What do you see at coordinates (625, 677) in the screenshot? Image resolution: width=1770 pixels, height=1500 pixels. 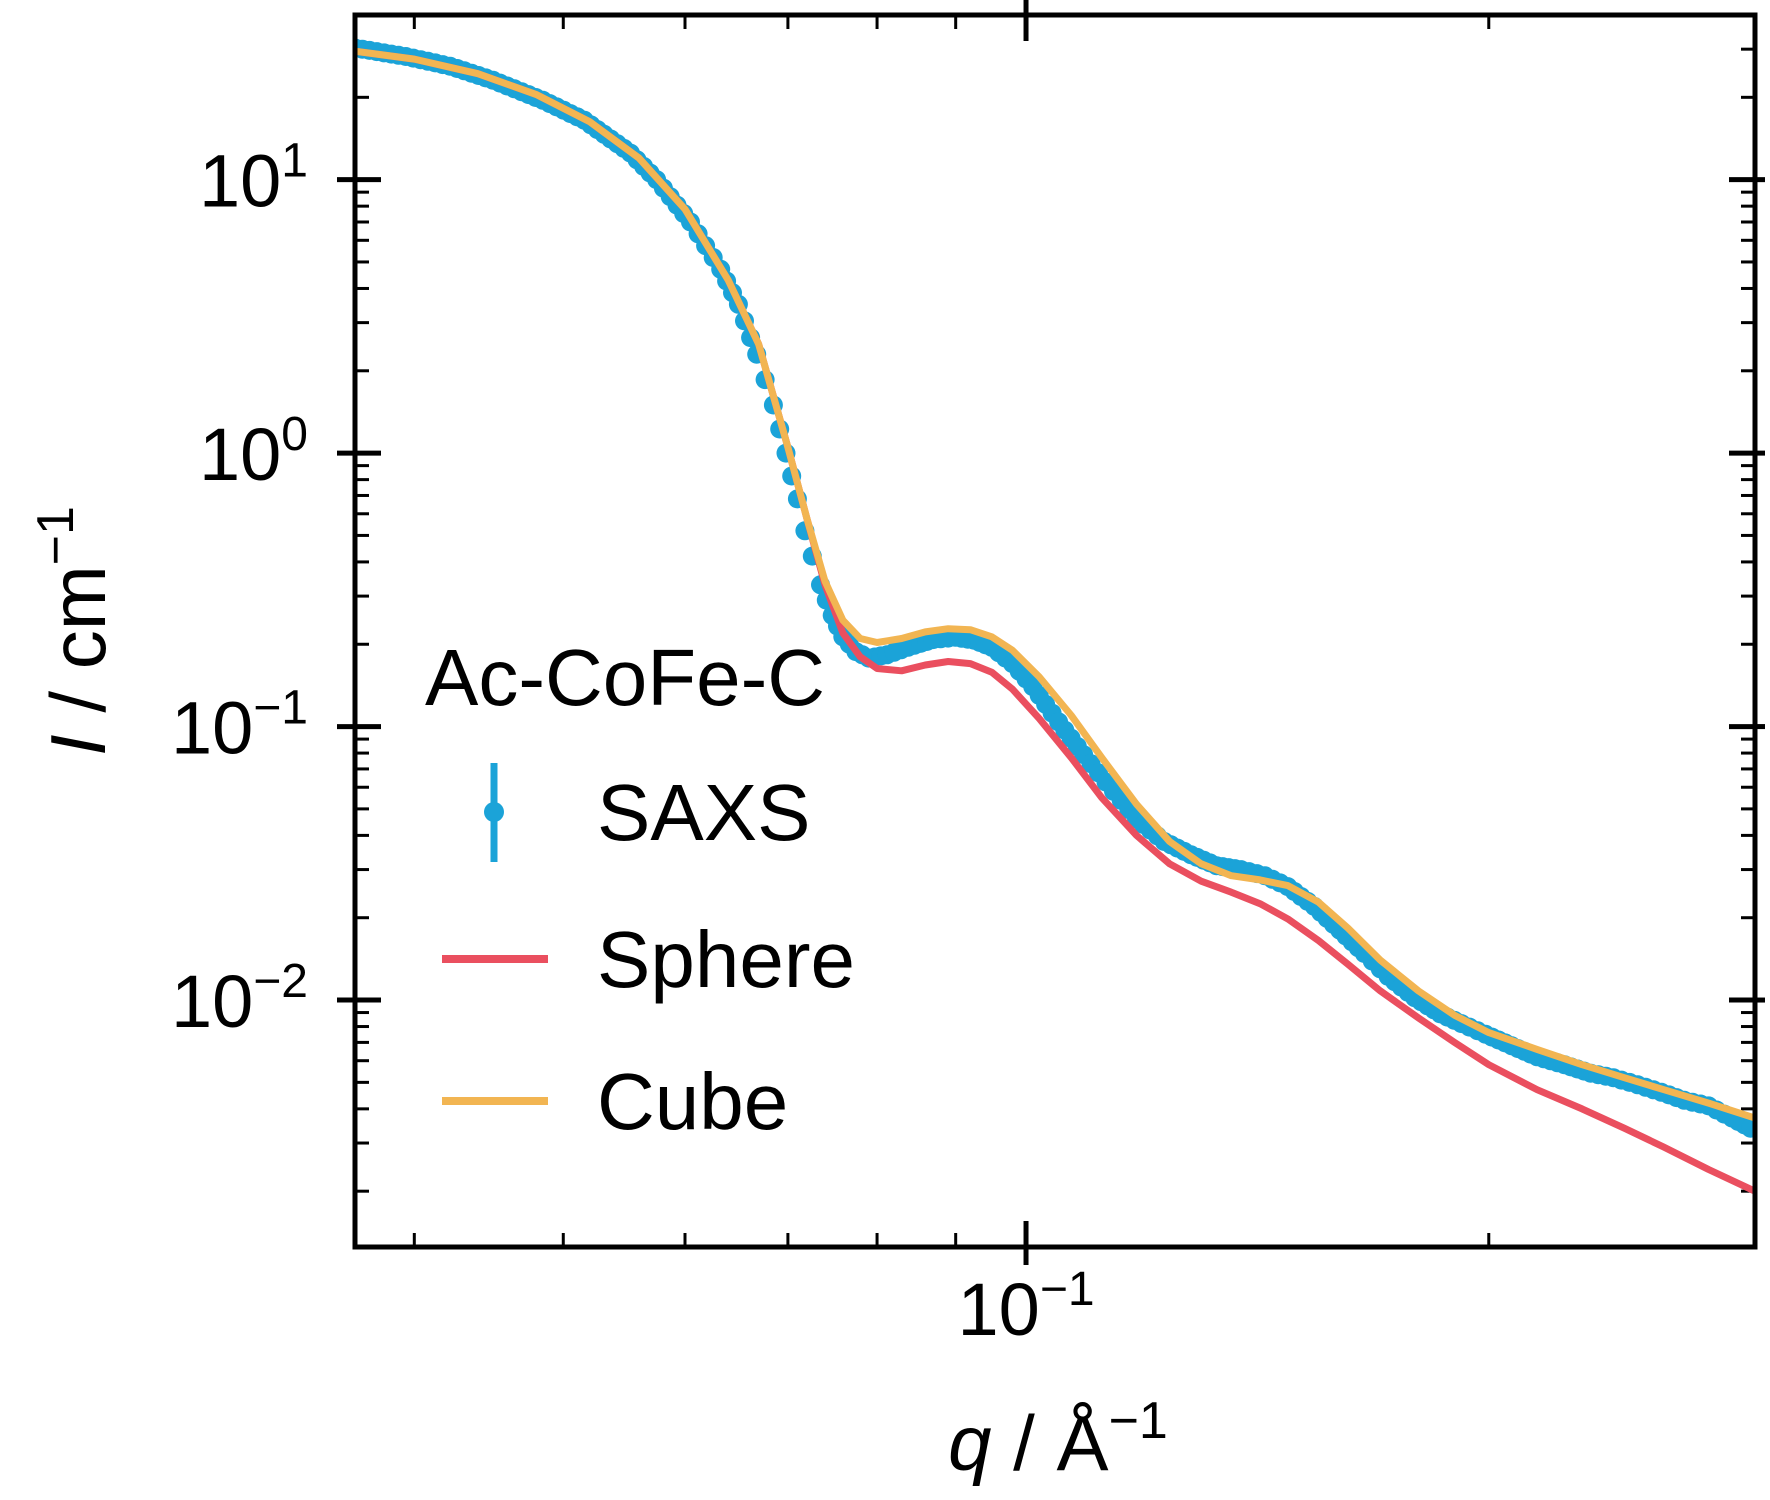 I see `legend-title: Ac-CoFe-C` at bounding box center [625, 677].